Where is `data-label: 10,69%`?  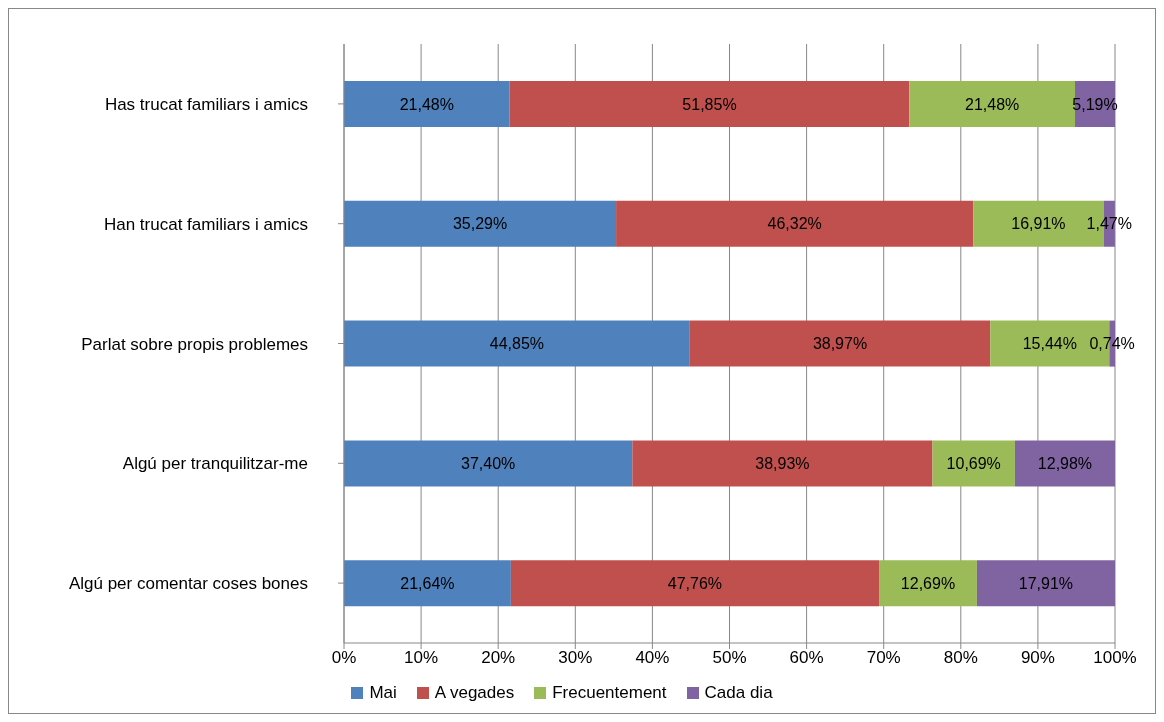 data-label: 10,69% is located at coordinates (973, 463).